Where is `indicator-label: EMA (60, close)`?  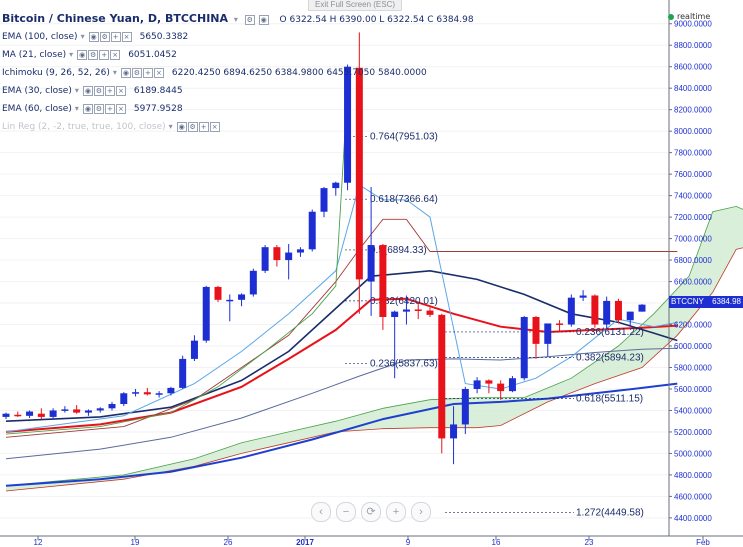
indicator-label: EMA (60, close) is located at coordinates (37, 109).